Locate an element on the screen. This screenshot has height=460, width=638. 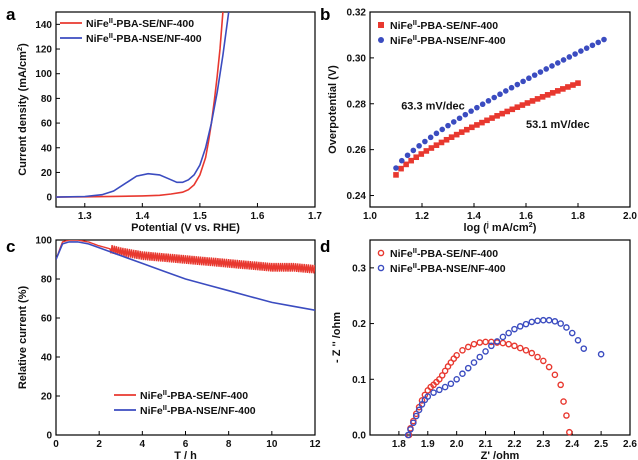
x-axis-label-part: ) is located at coordinates (535, 228).